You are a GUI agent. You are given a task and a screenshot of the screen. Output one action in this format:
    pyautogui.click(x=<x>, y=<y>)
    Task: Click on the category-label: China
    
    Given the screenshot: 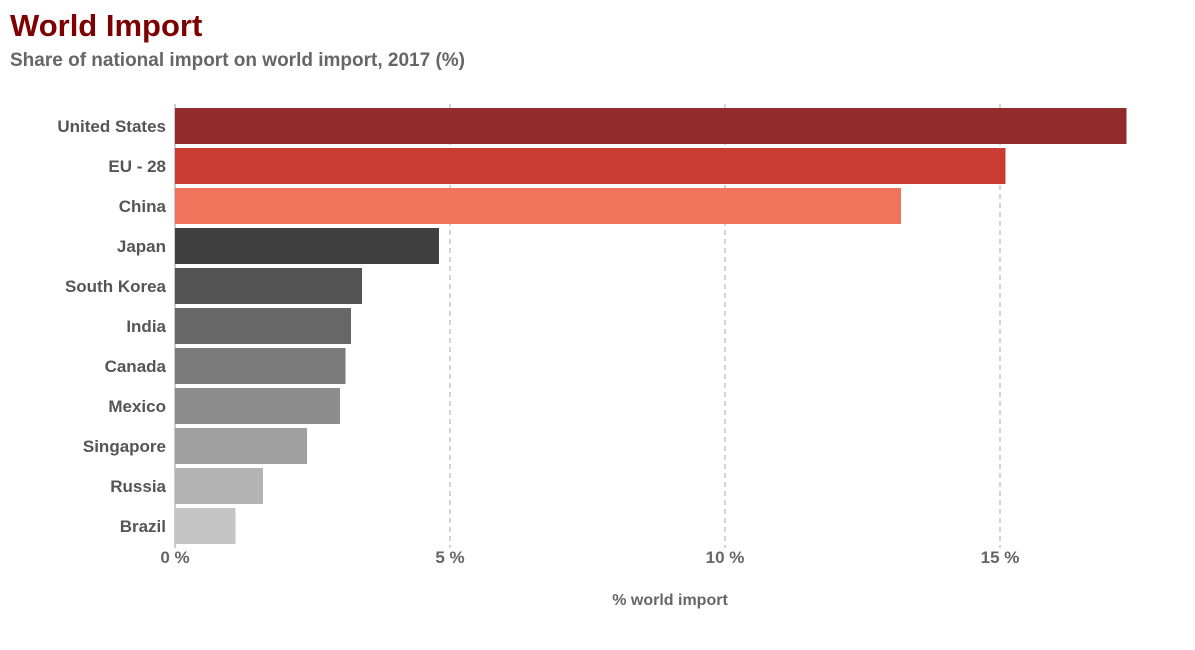 What is the action you would take?
    pyautogui.click(x=143, y=206)
    